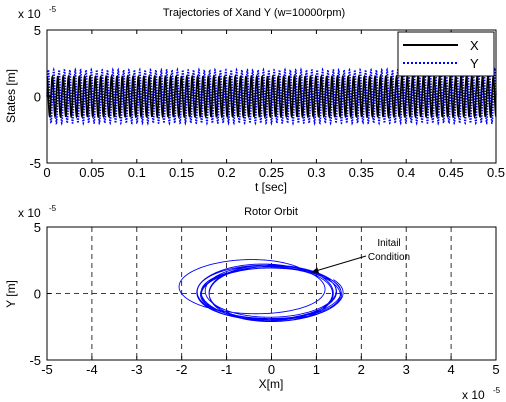 This screenshot has height=402, width=506. What do you see at coordinates (137, 369) in the screenshot?
I see `x-tick-label: -3` at bounding box center [137, 369].